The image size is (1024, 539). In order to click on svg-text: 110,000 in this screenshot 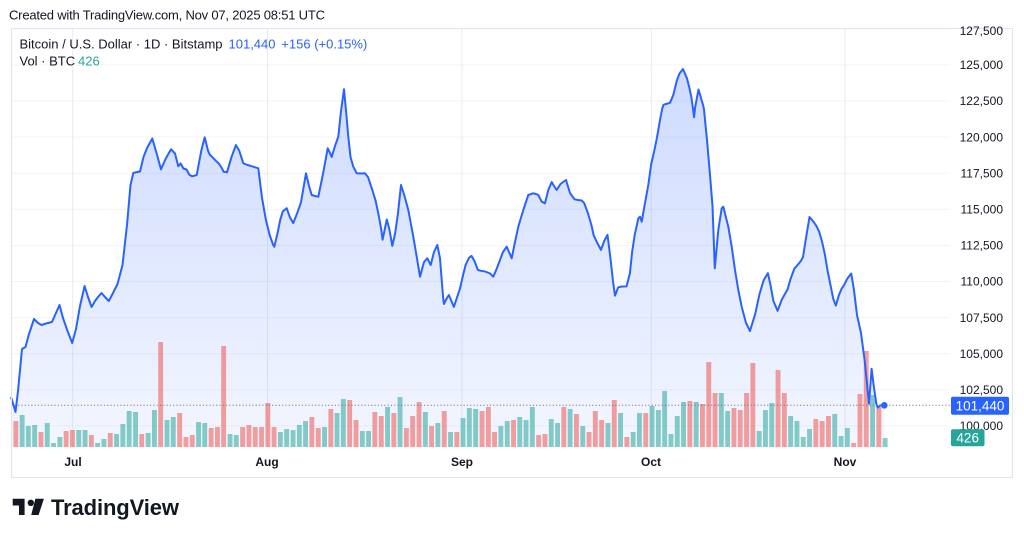, I will do `click(982, 282)`.